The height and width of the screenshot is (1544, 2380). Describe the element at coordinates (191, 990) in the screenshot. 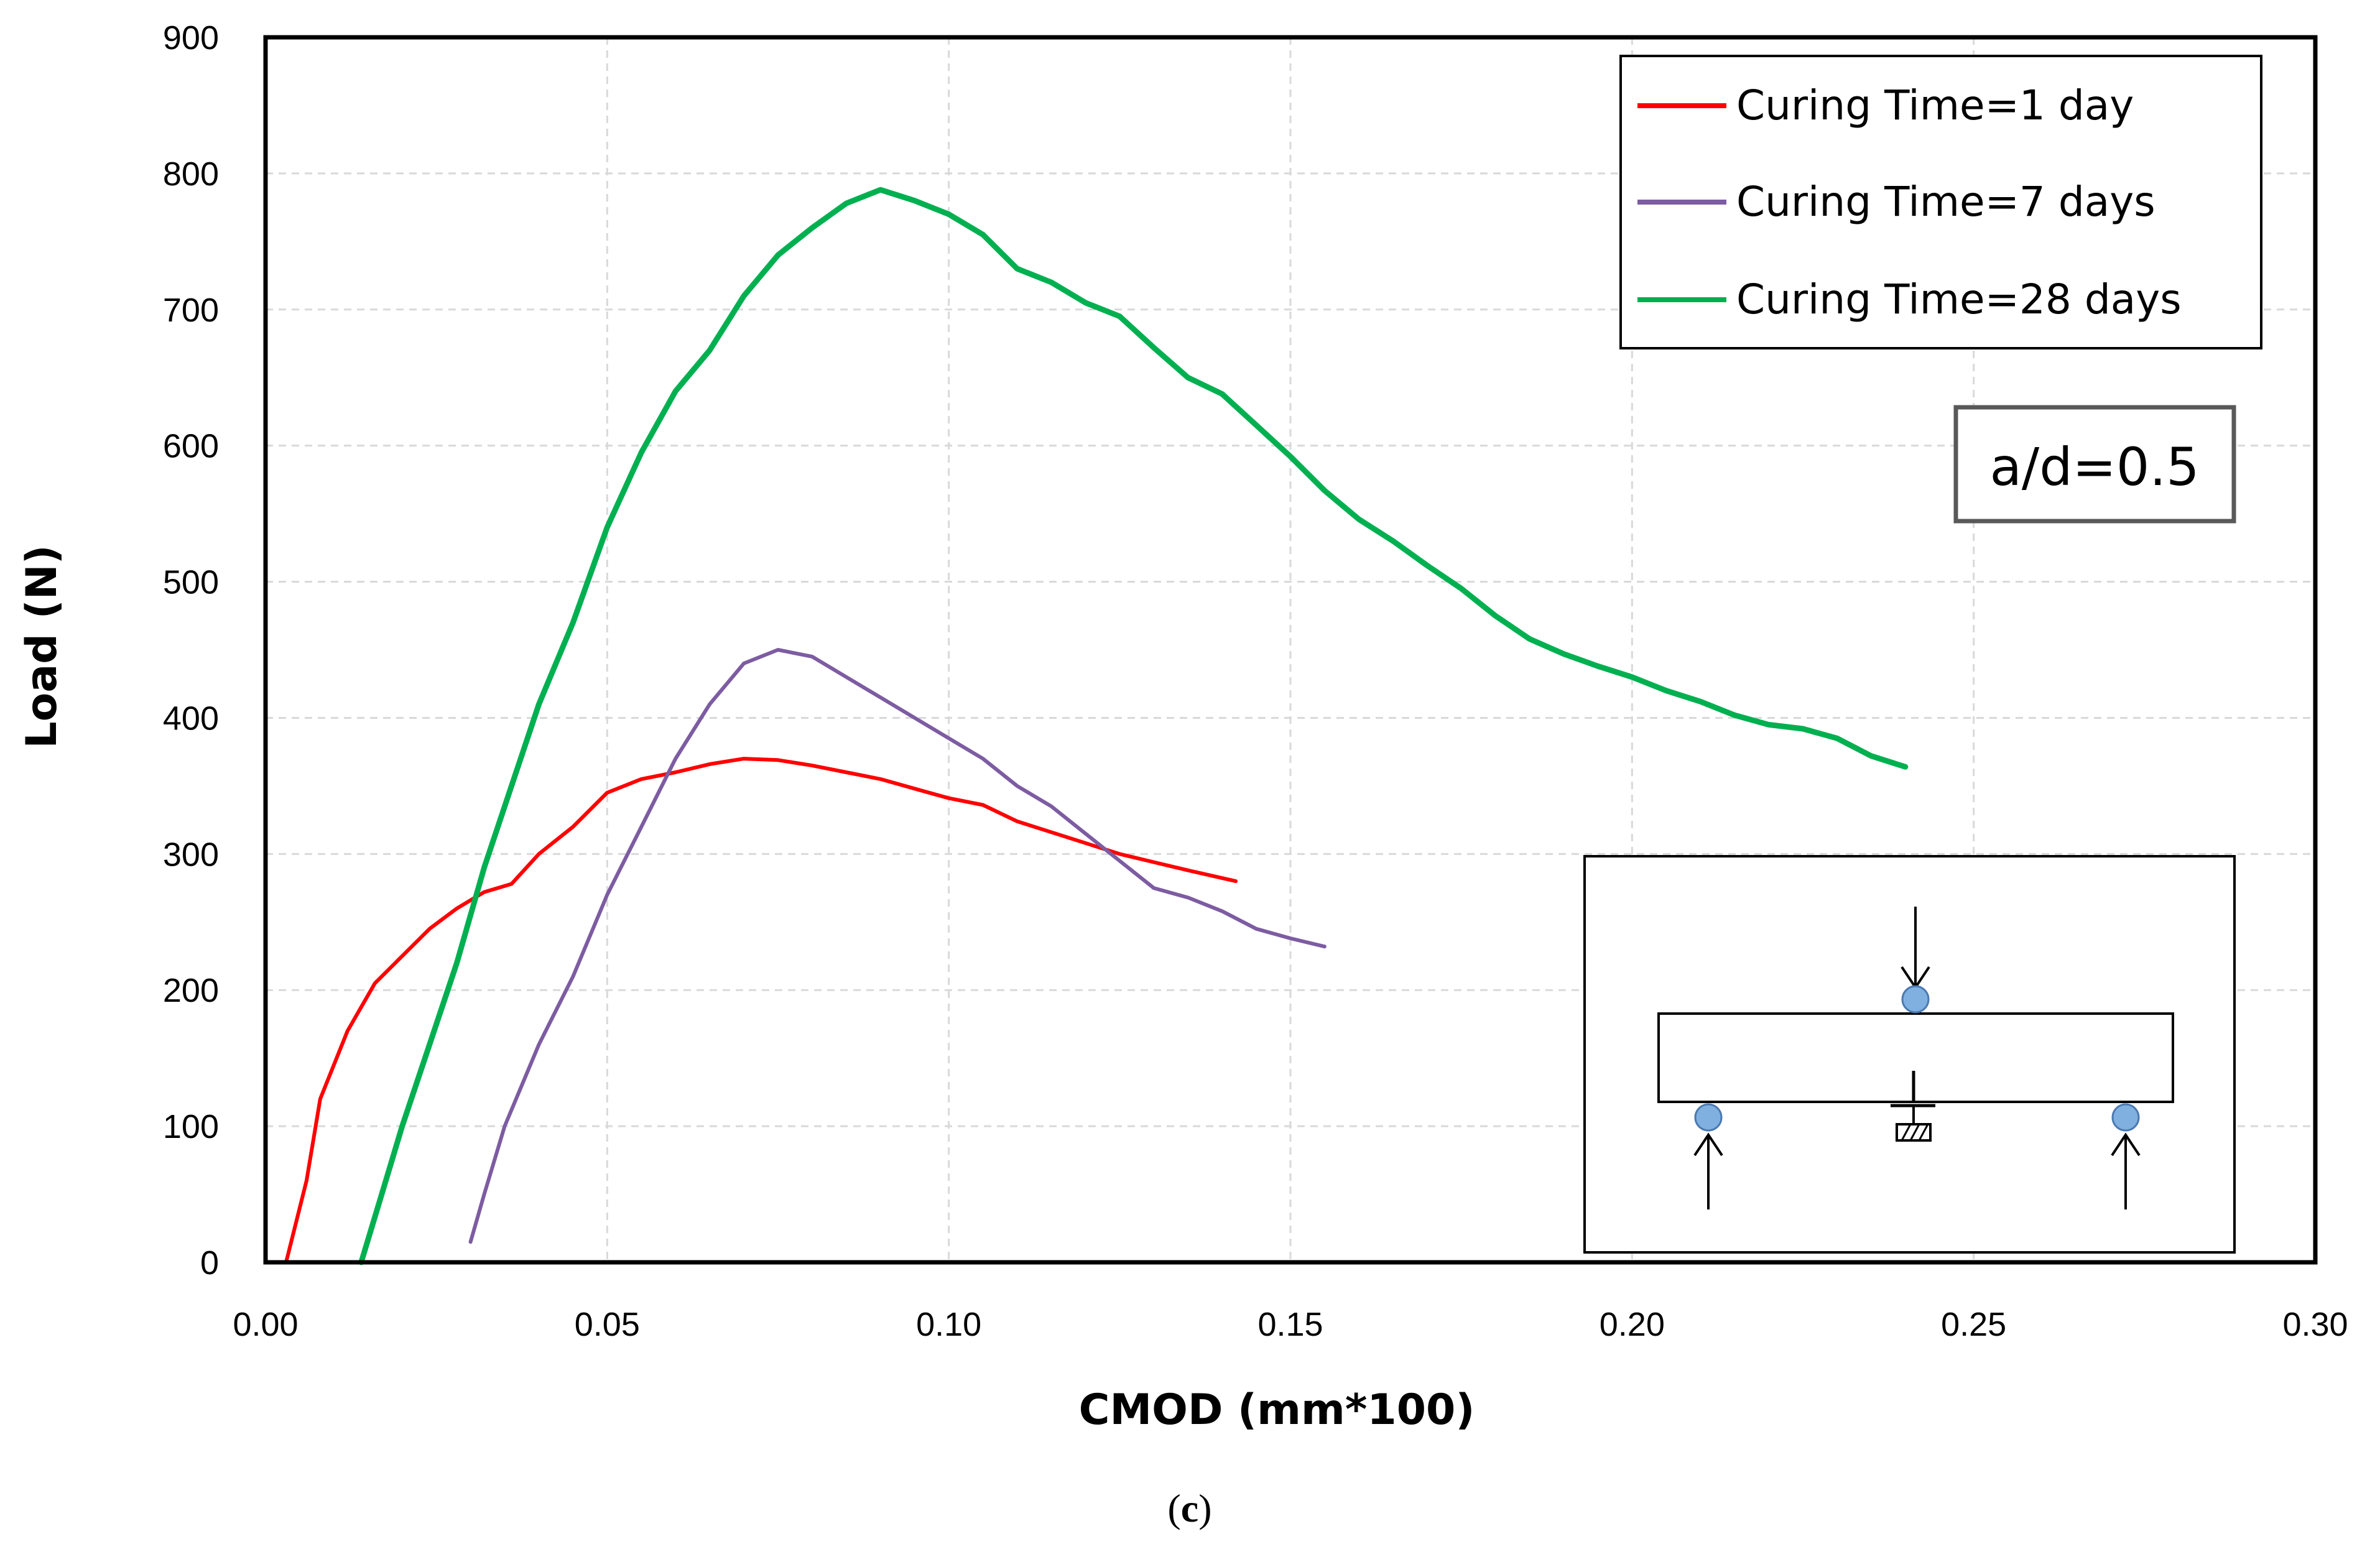

I see `y-tick-label: 200` at that location.